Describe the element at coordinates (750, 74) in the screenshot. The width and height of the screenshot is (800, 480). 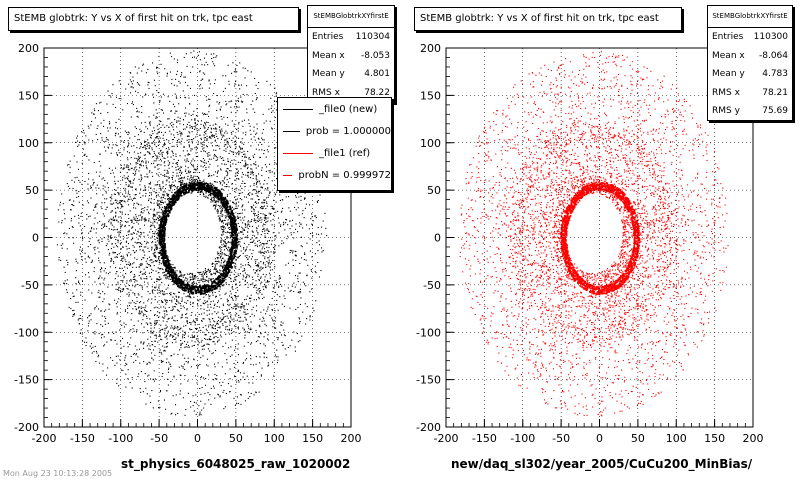
I see `stats-row: Mean y 4.783` at that location.